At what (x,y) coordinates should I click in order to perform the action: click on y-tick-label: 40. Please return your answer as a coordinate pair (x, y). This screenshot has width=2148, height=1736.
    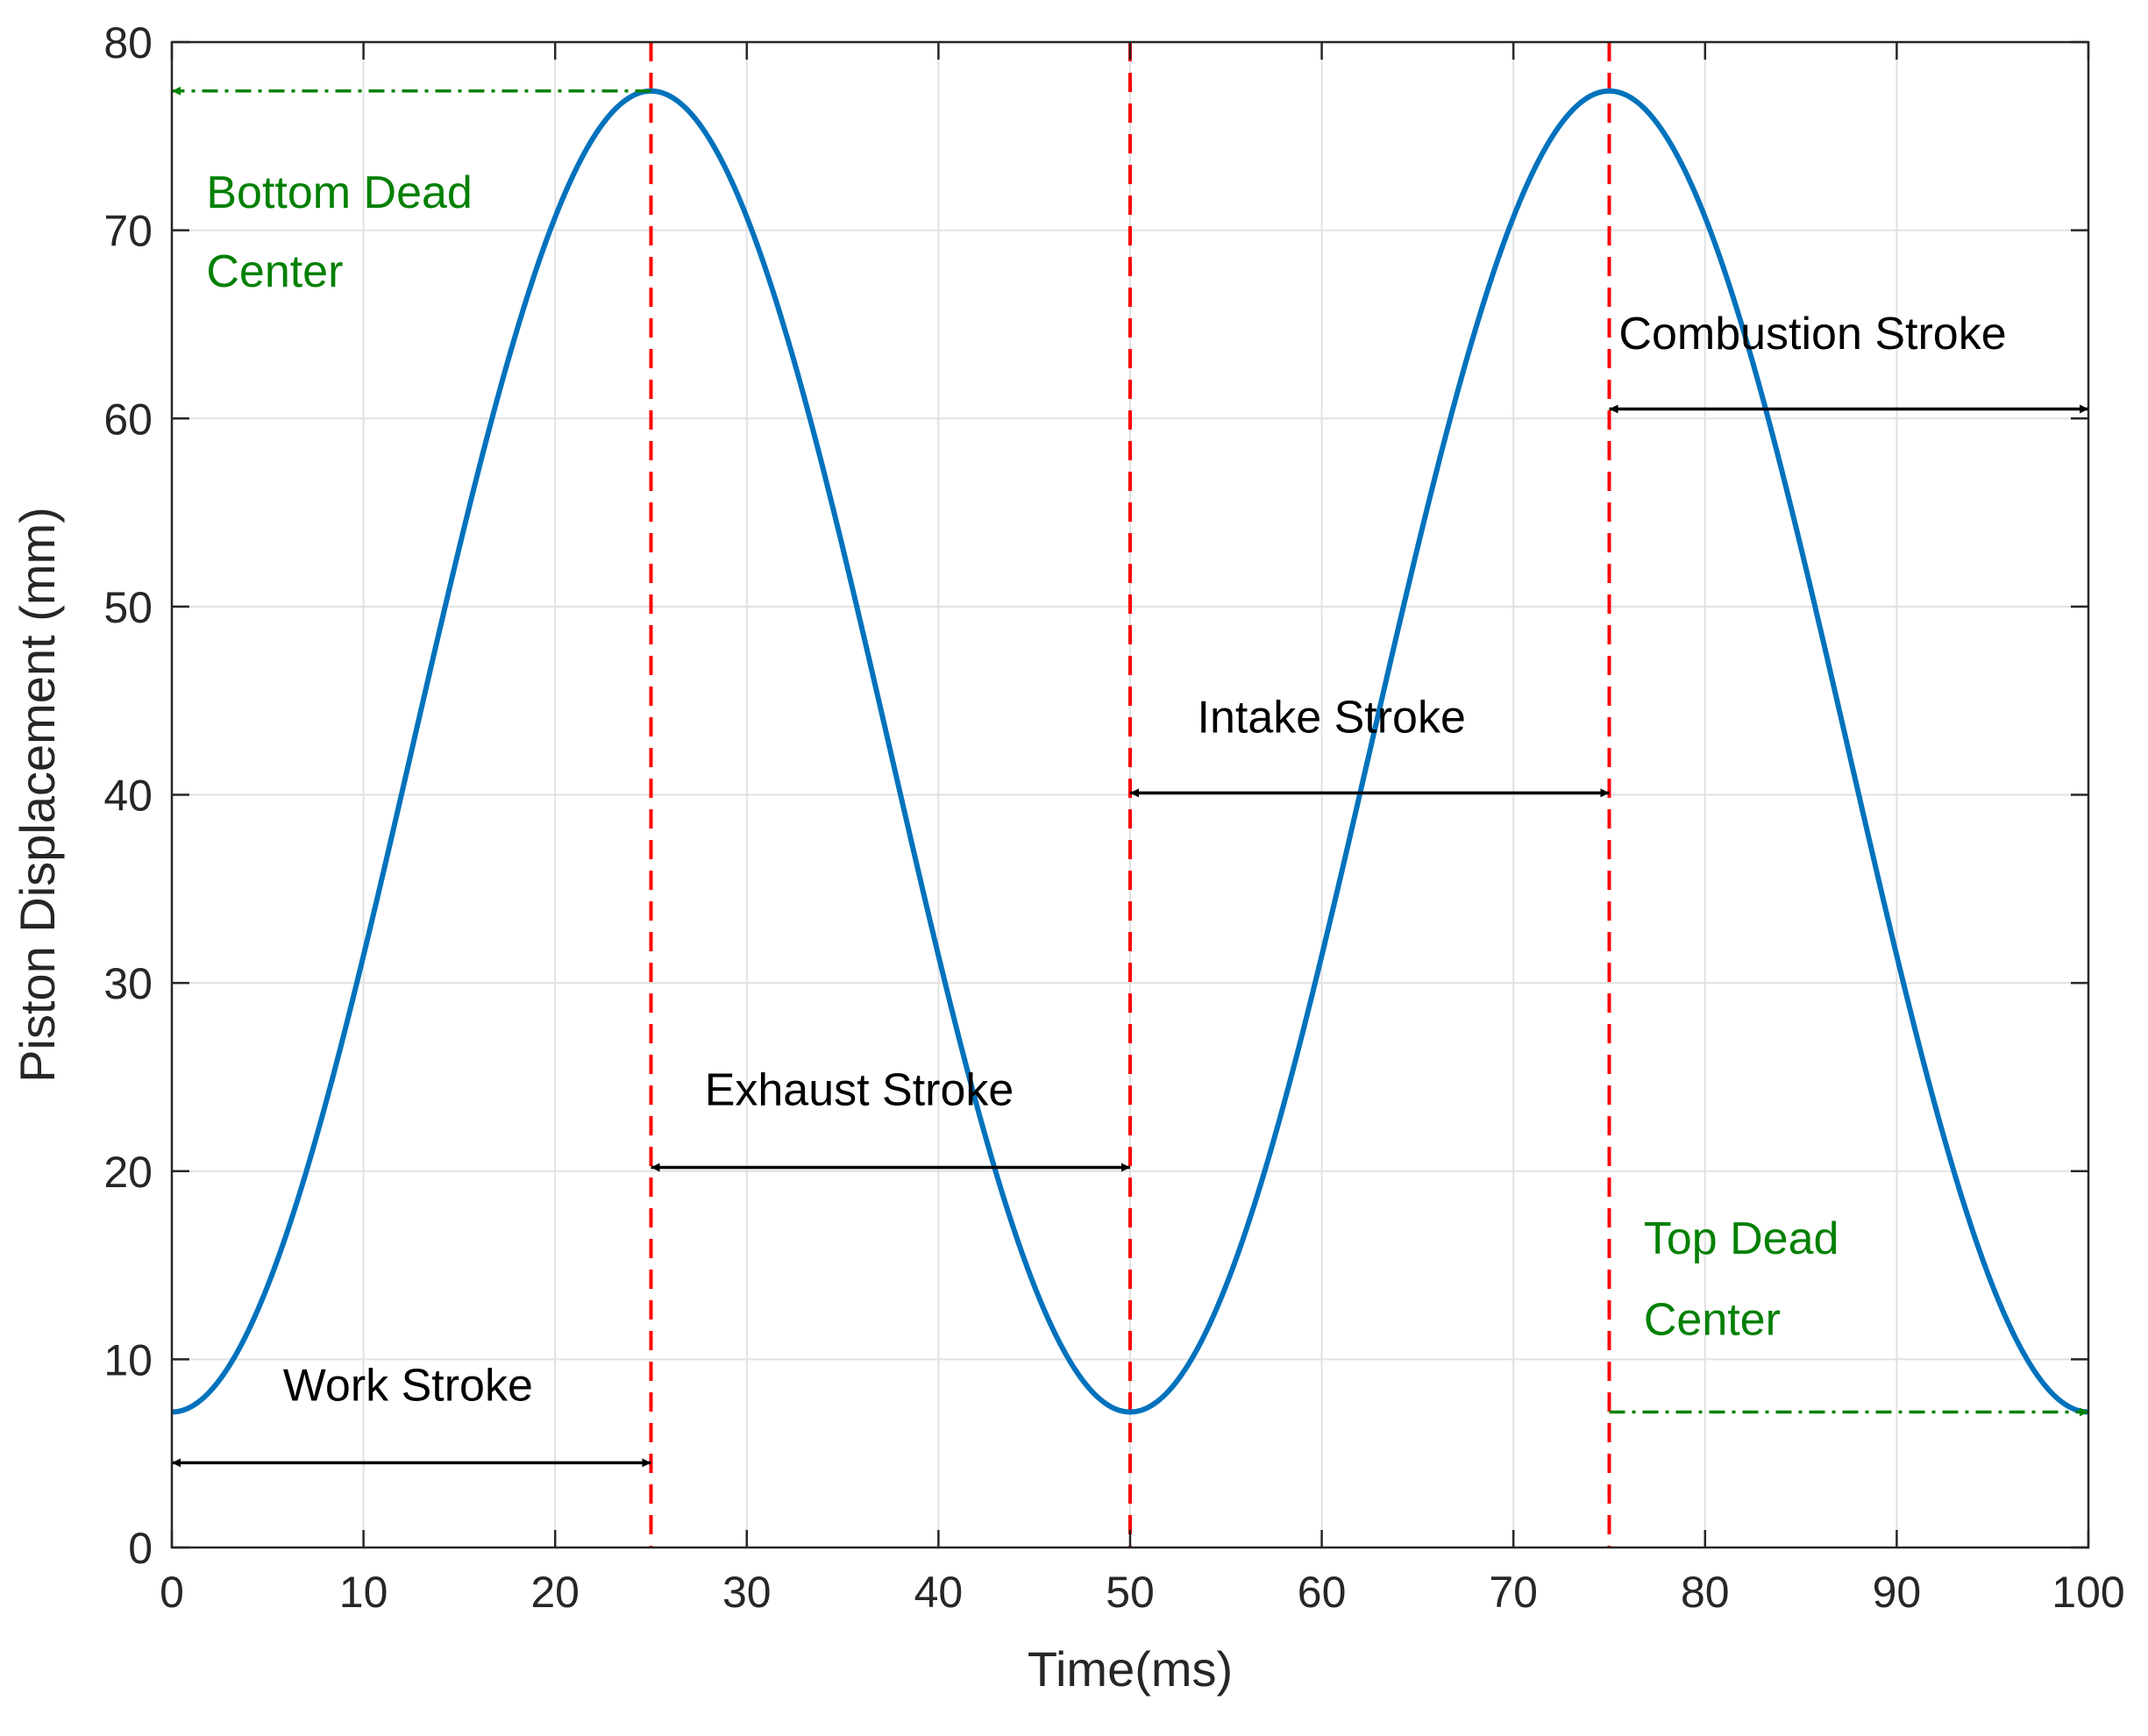
    Looking at the image, I should click on (128, 796).